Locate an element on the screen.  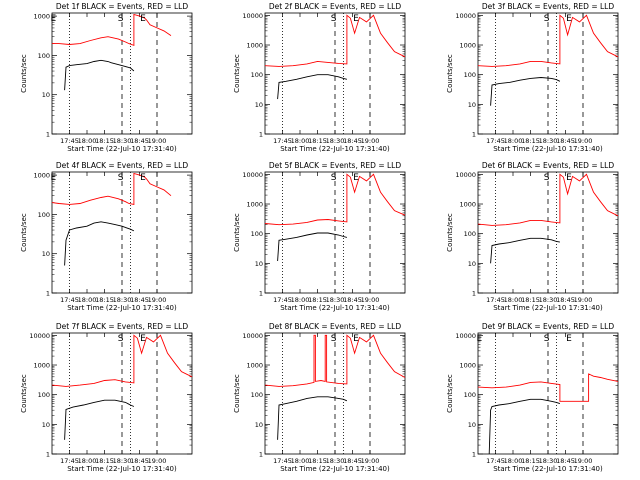
panel-title: Det 3f BLACK = Events, RED = LLD is located at coordinates (548, 6).